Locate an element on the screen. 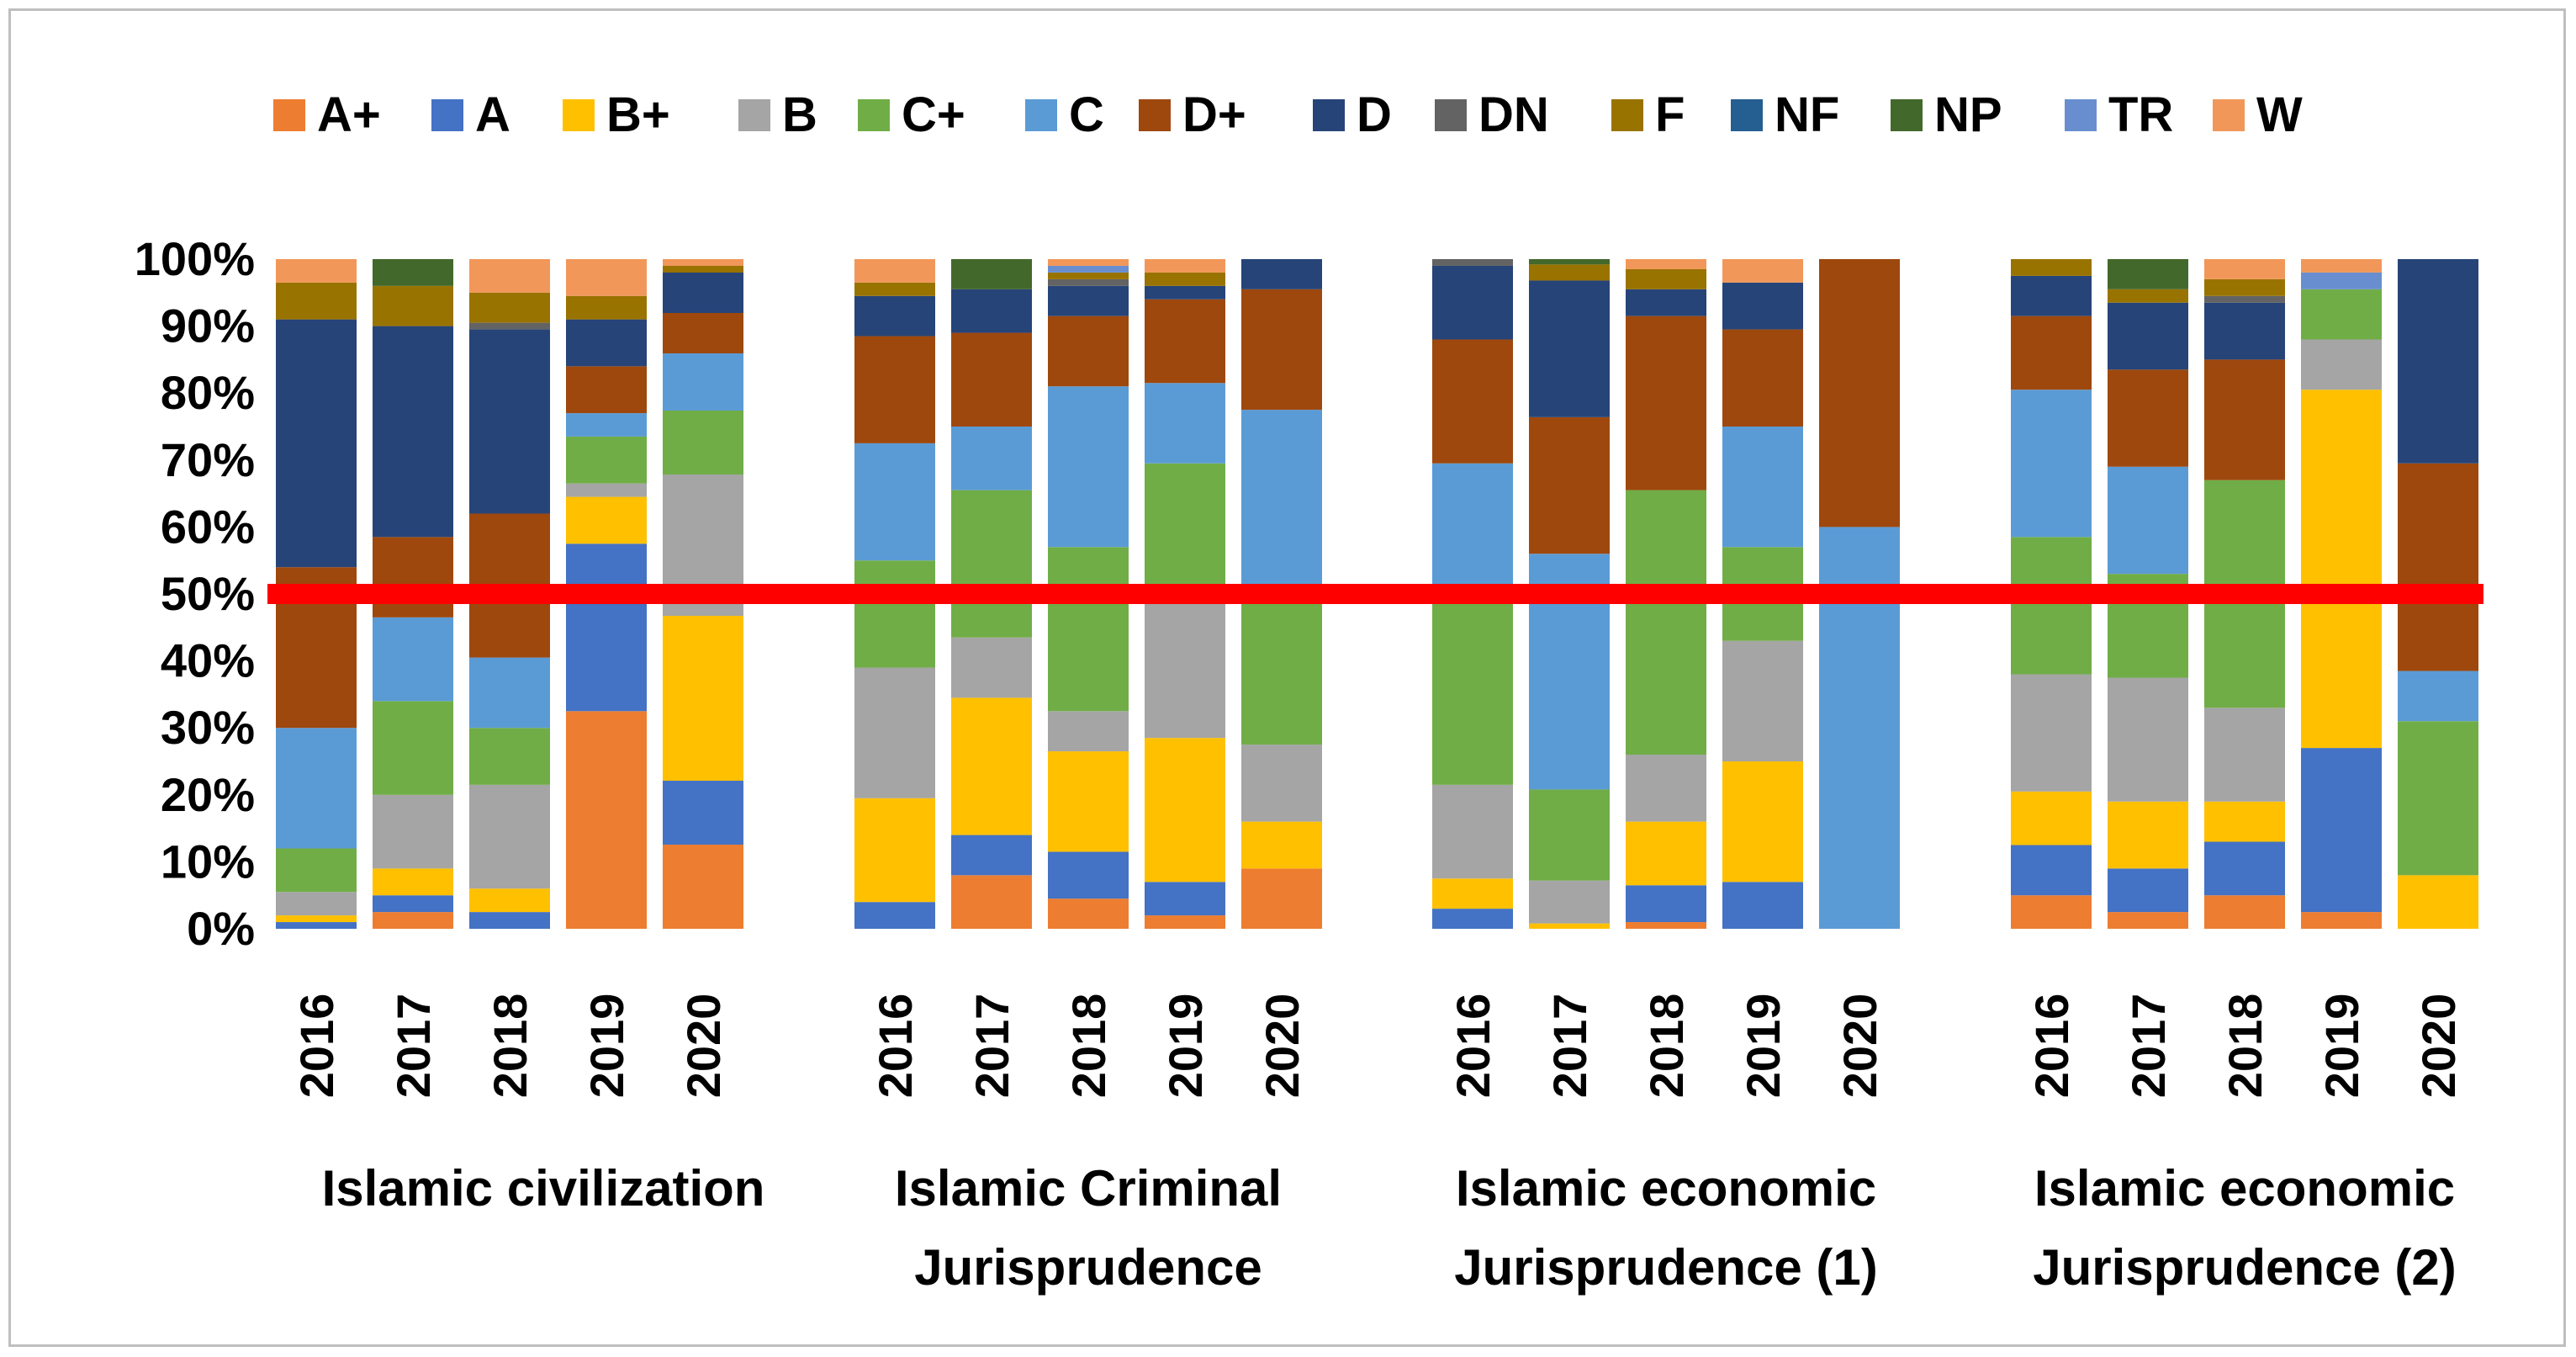 This screenshot has height=1357, width=2576. y-tick-label: 100% is located at coordinates (195, 258).